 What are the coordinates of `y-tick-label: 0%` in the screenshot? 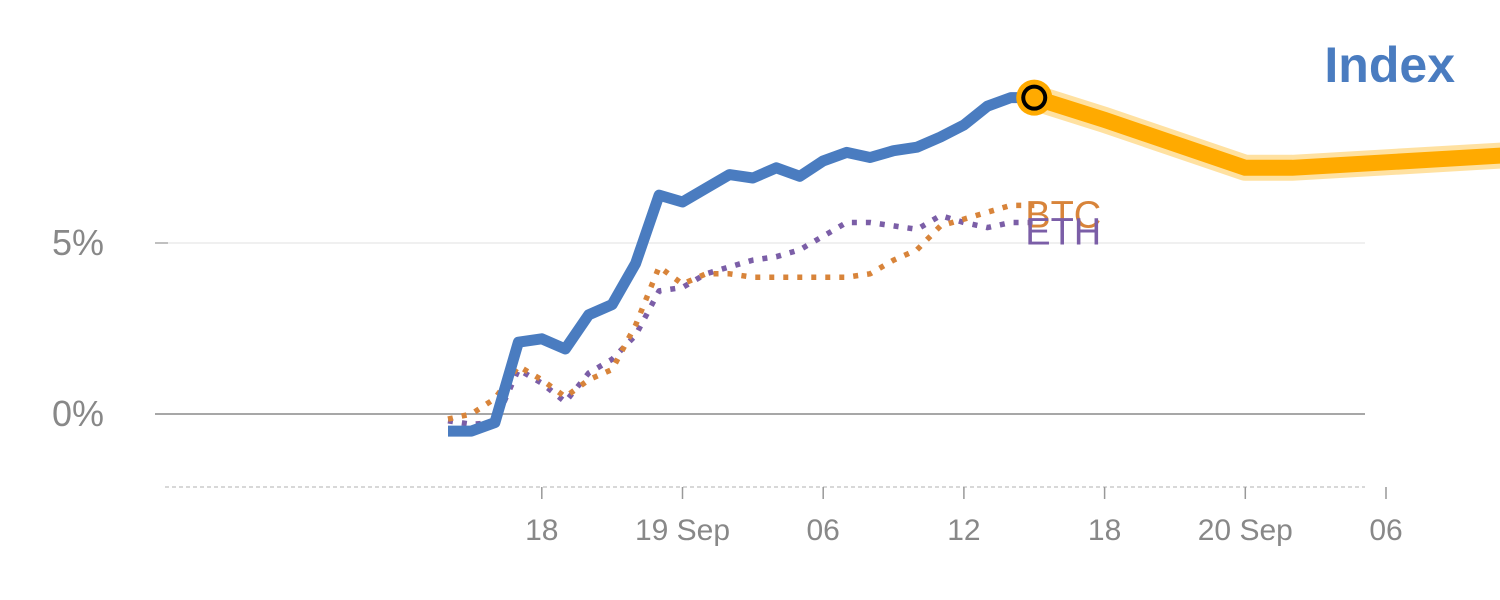 It's located at (78, 413).